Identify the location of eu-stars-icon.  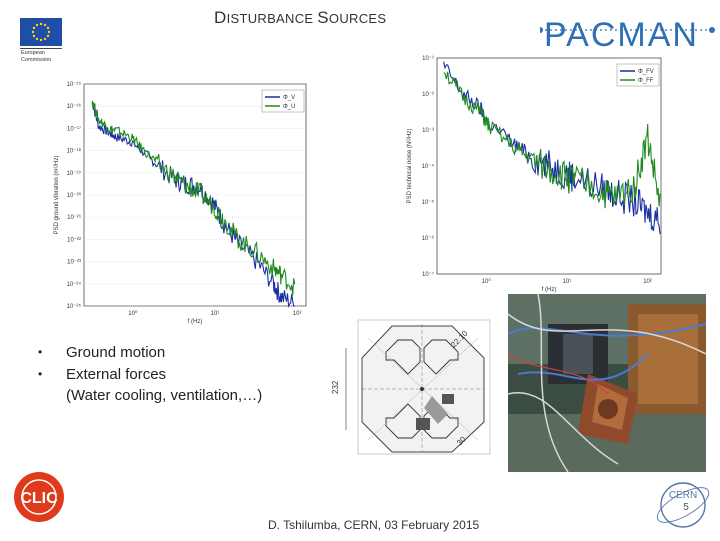
(41, 32).